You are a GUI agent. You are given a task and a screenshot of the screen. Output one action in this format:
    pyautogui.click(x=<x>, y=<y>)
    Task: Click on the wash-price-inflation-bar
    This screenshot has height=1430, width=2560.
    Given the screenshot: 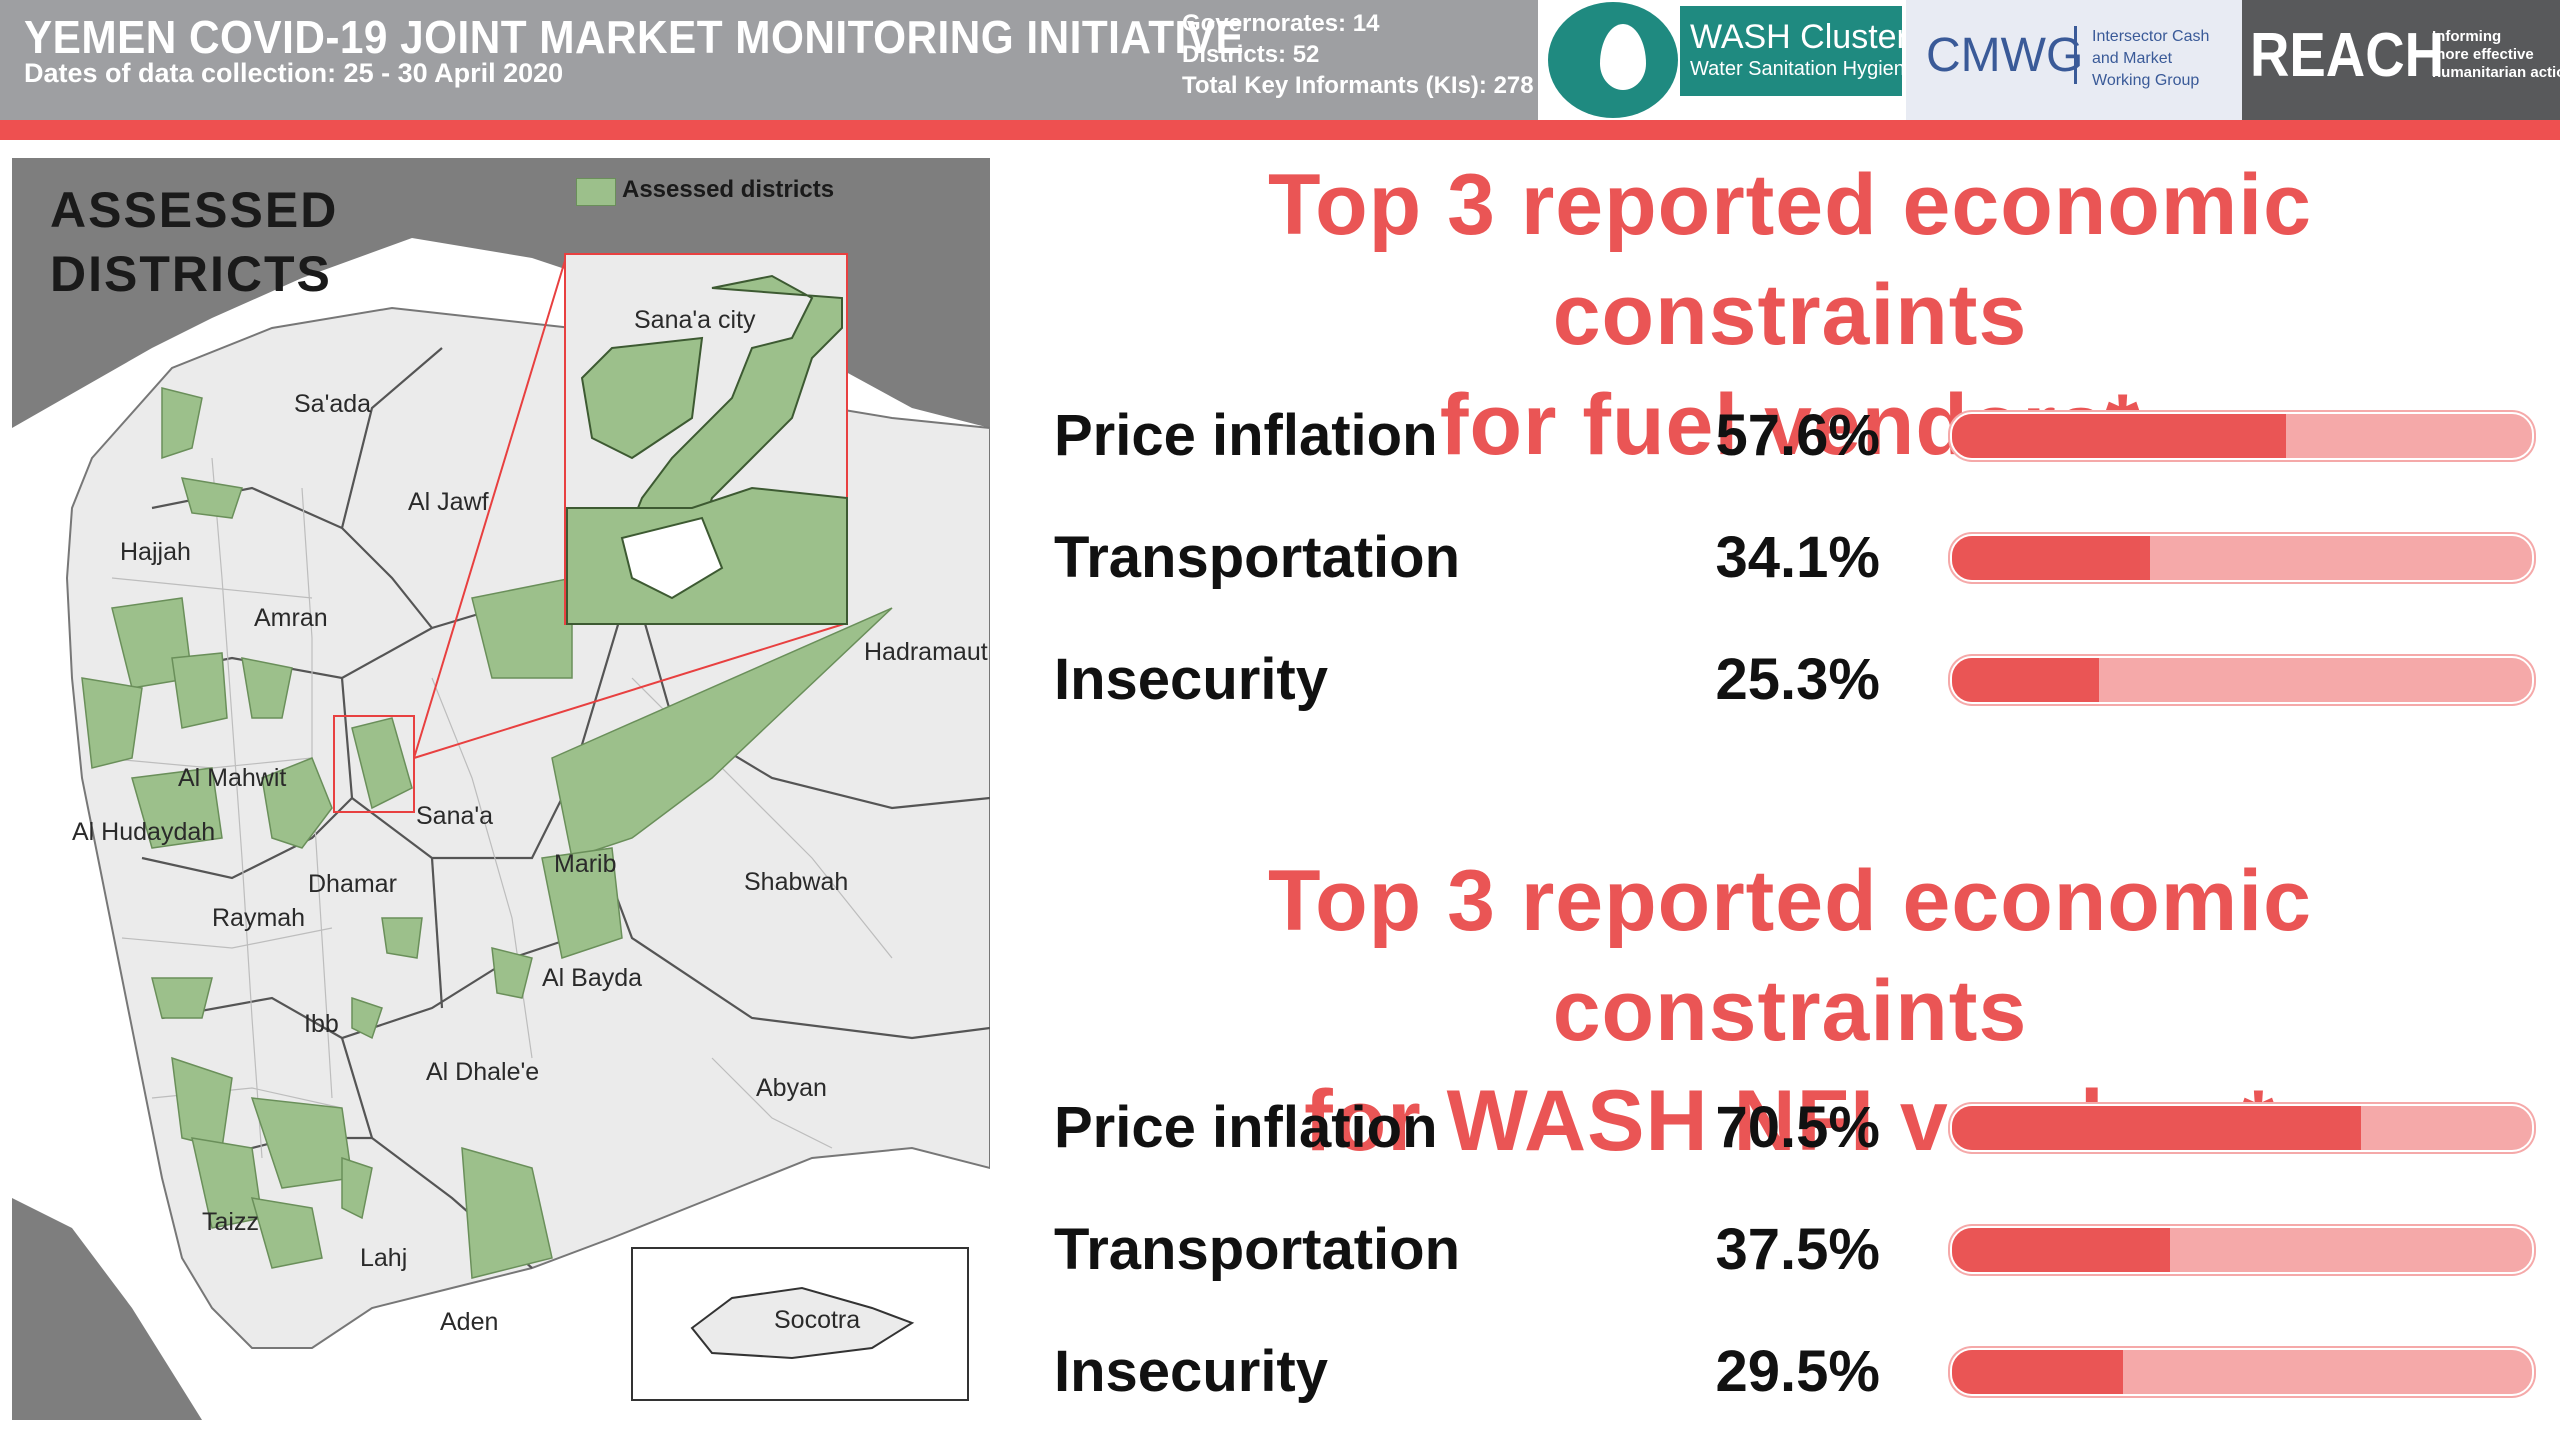 What is the action you would take?
    pyautogui.click(x=2242, y=1128)
    